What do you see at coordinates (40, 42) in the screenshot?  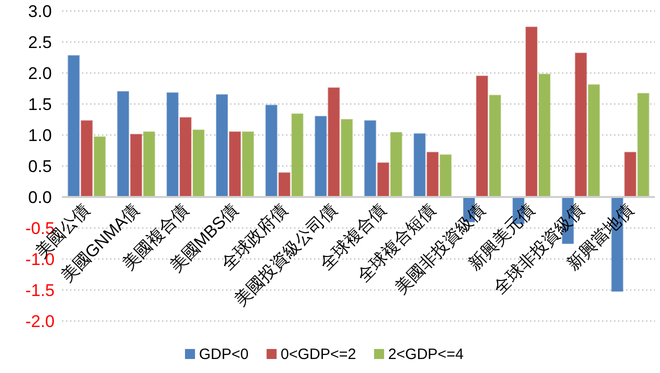 I see `y-tick-label: 2.5` at bounding box center [40, 42].